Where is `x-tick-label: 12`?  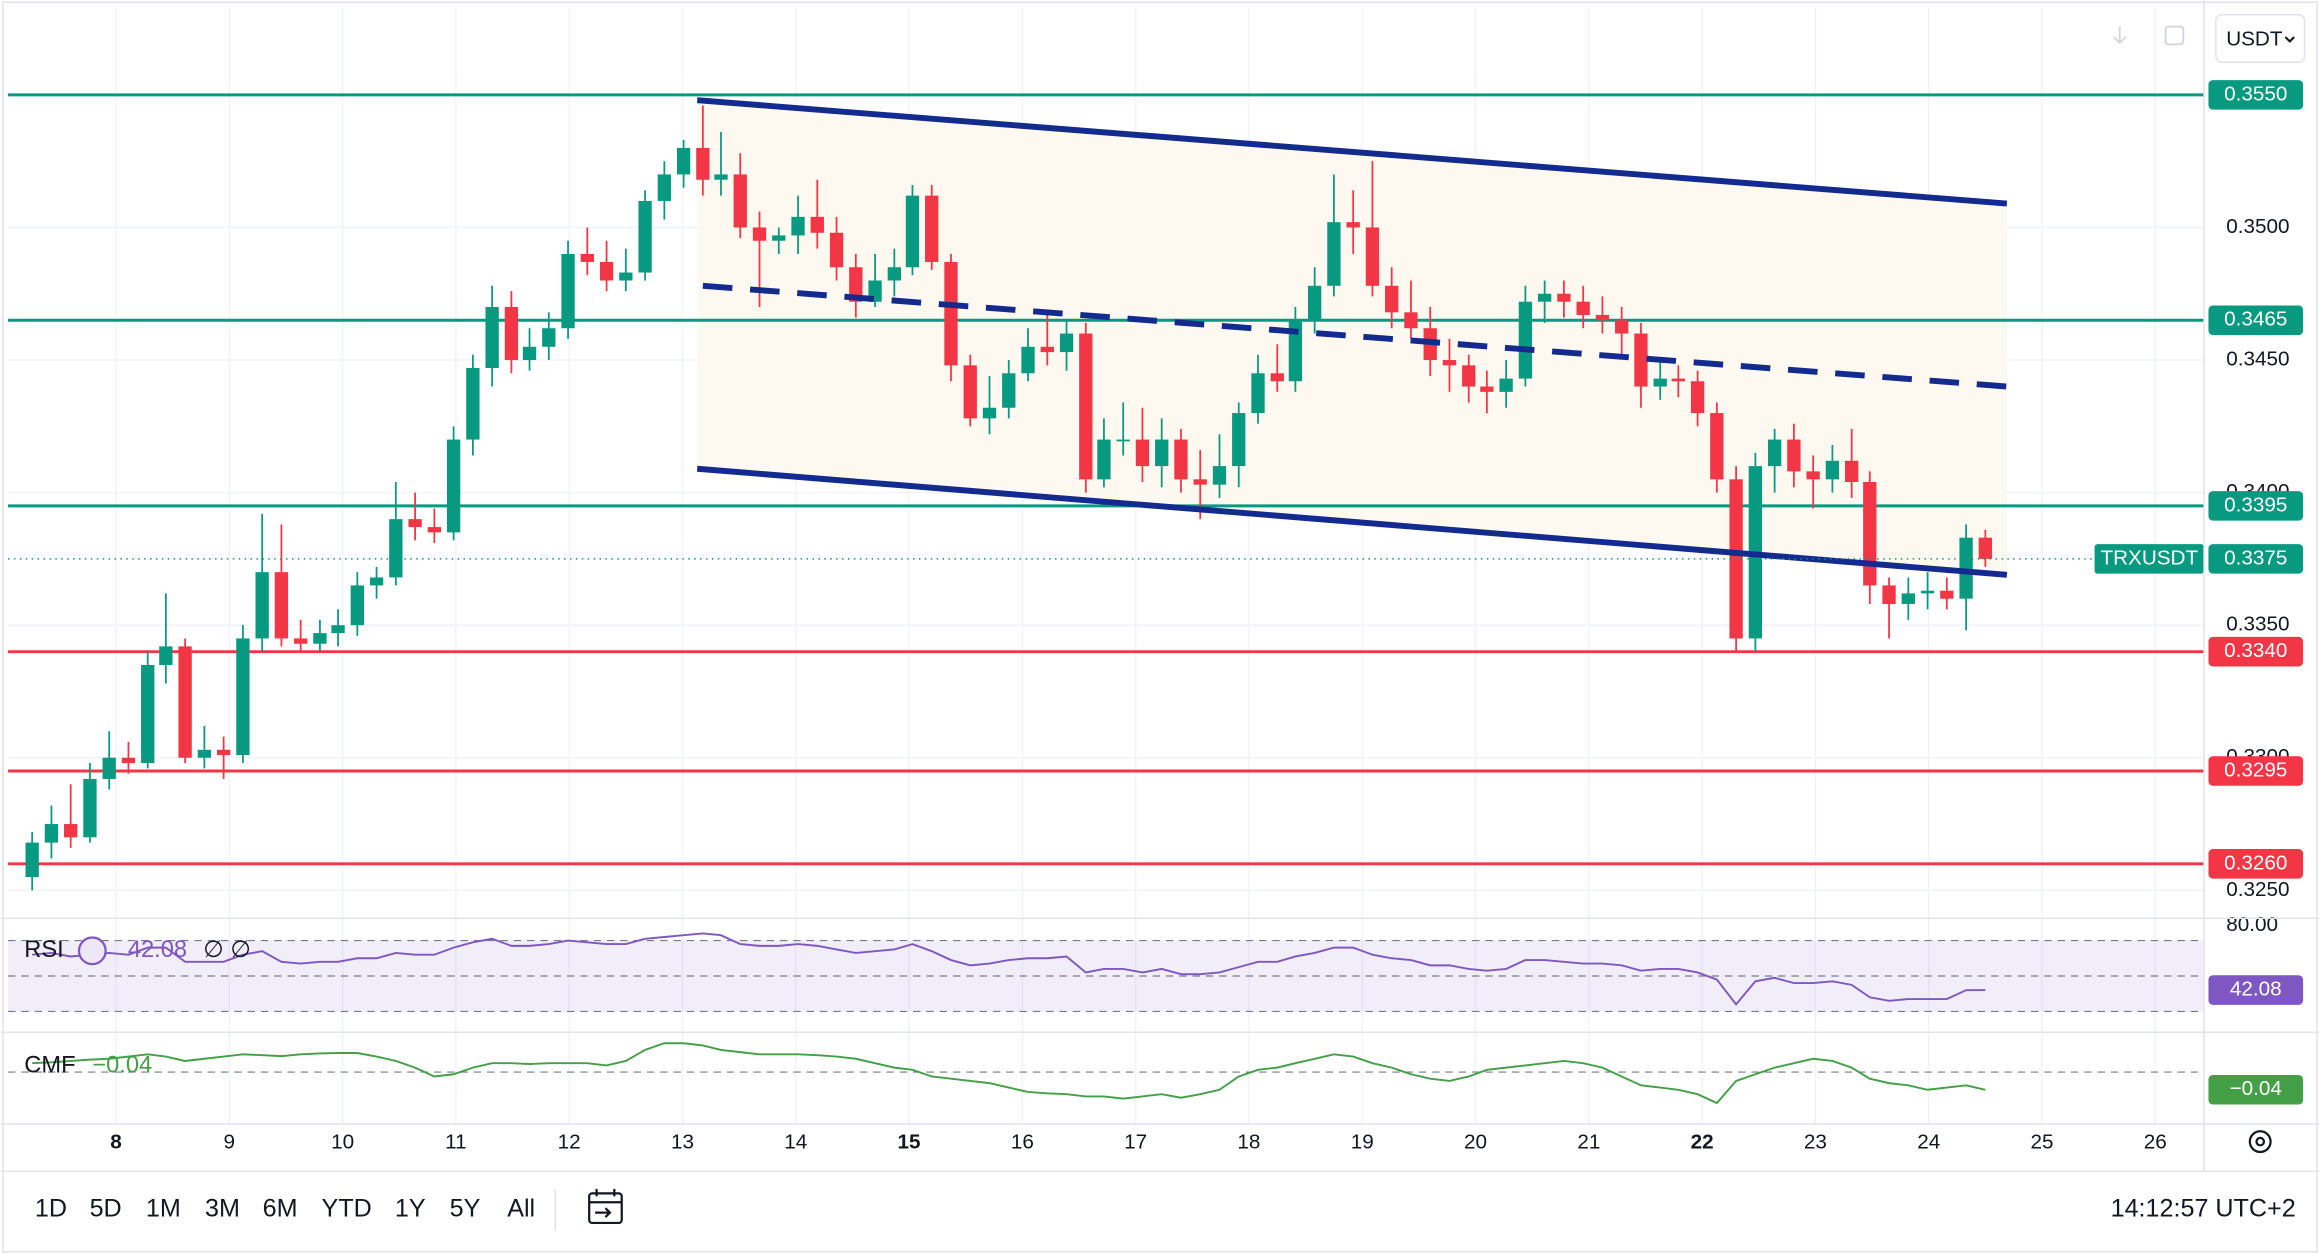 x-tick-label: 12 is located at coordinates (569, 1142).